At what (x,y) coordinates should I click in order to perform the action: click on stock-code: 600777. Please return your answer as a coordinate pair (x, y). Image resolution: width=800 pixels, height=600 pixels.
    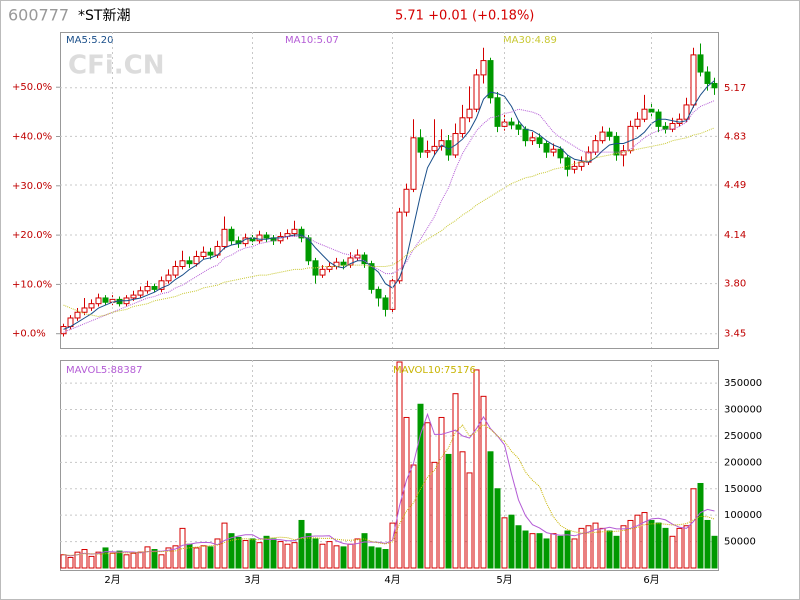
    Looking at the image, I should click on (38, 15).